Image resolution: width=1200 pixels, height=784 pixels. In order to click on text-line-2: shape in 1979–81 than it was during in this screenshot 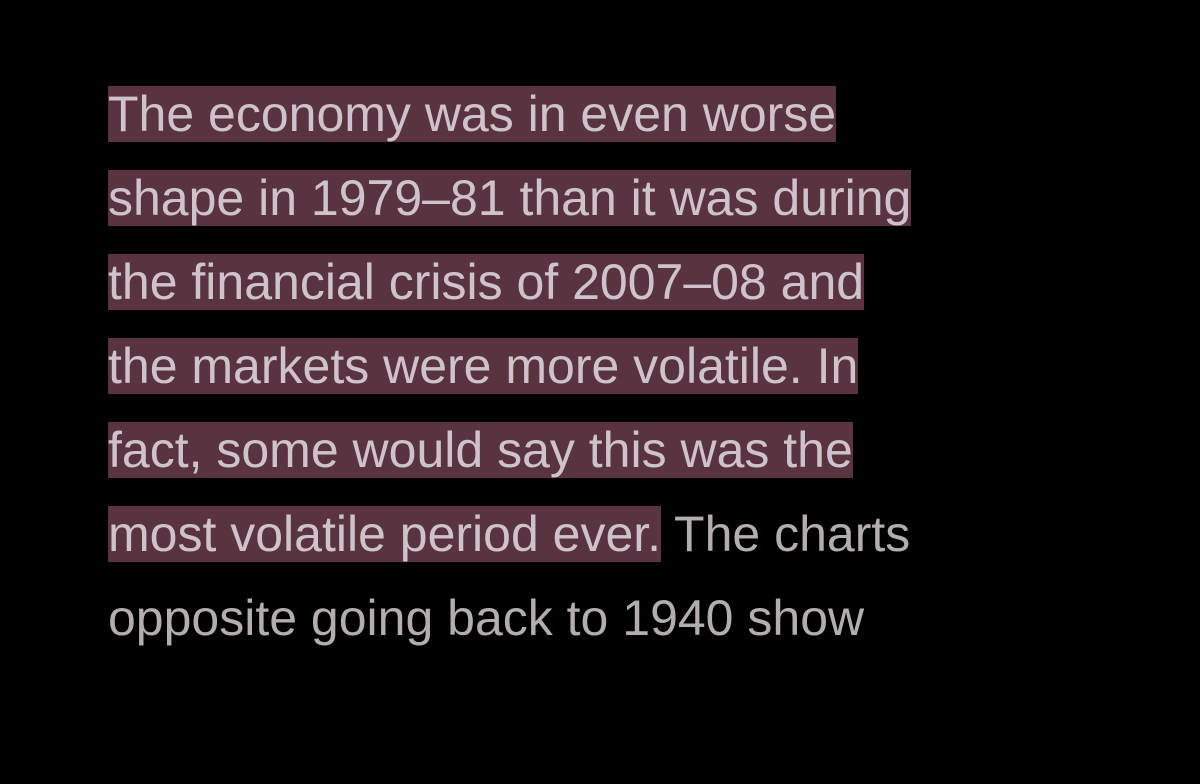, I will do `click(608, 198)`.